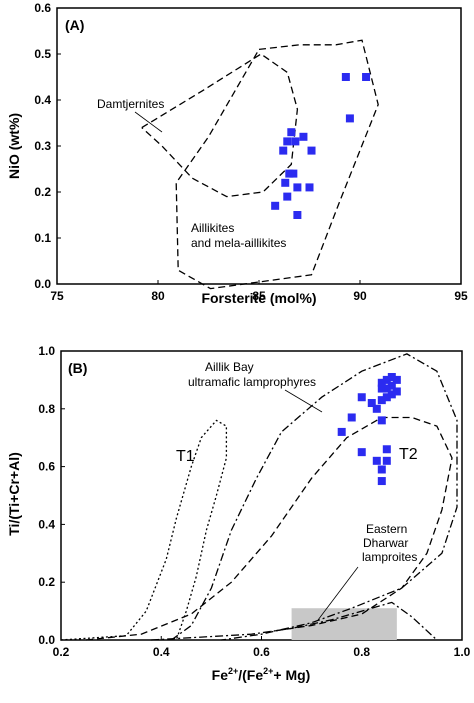 The image size is (474, 703). What do you see at coordinates (386, 529) in the screenshot?
I see `eastern-dharwar-label-line1: Eastern` at bounding box center [386, 529].